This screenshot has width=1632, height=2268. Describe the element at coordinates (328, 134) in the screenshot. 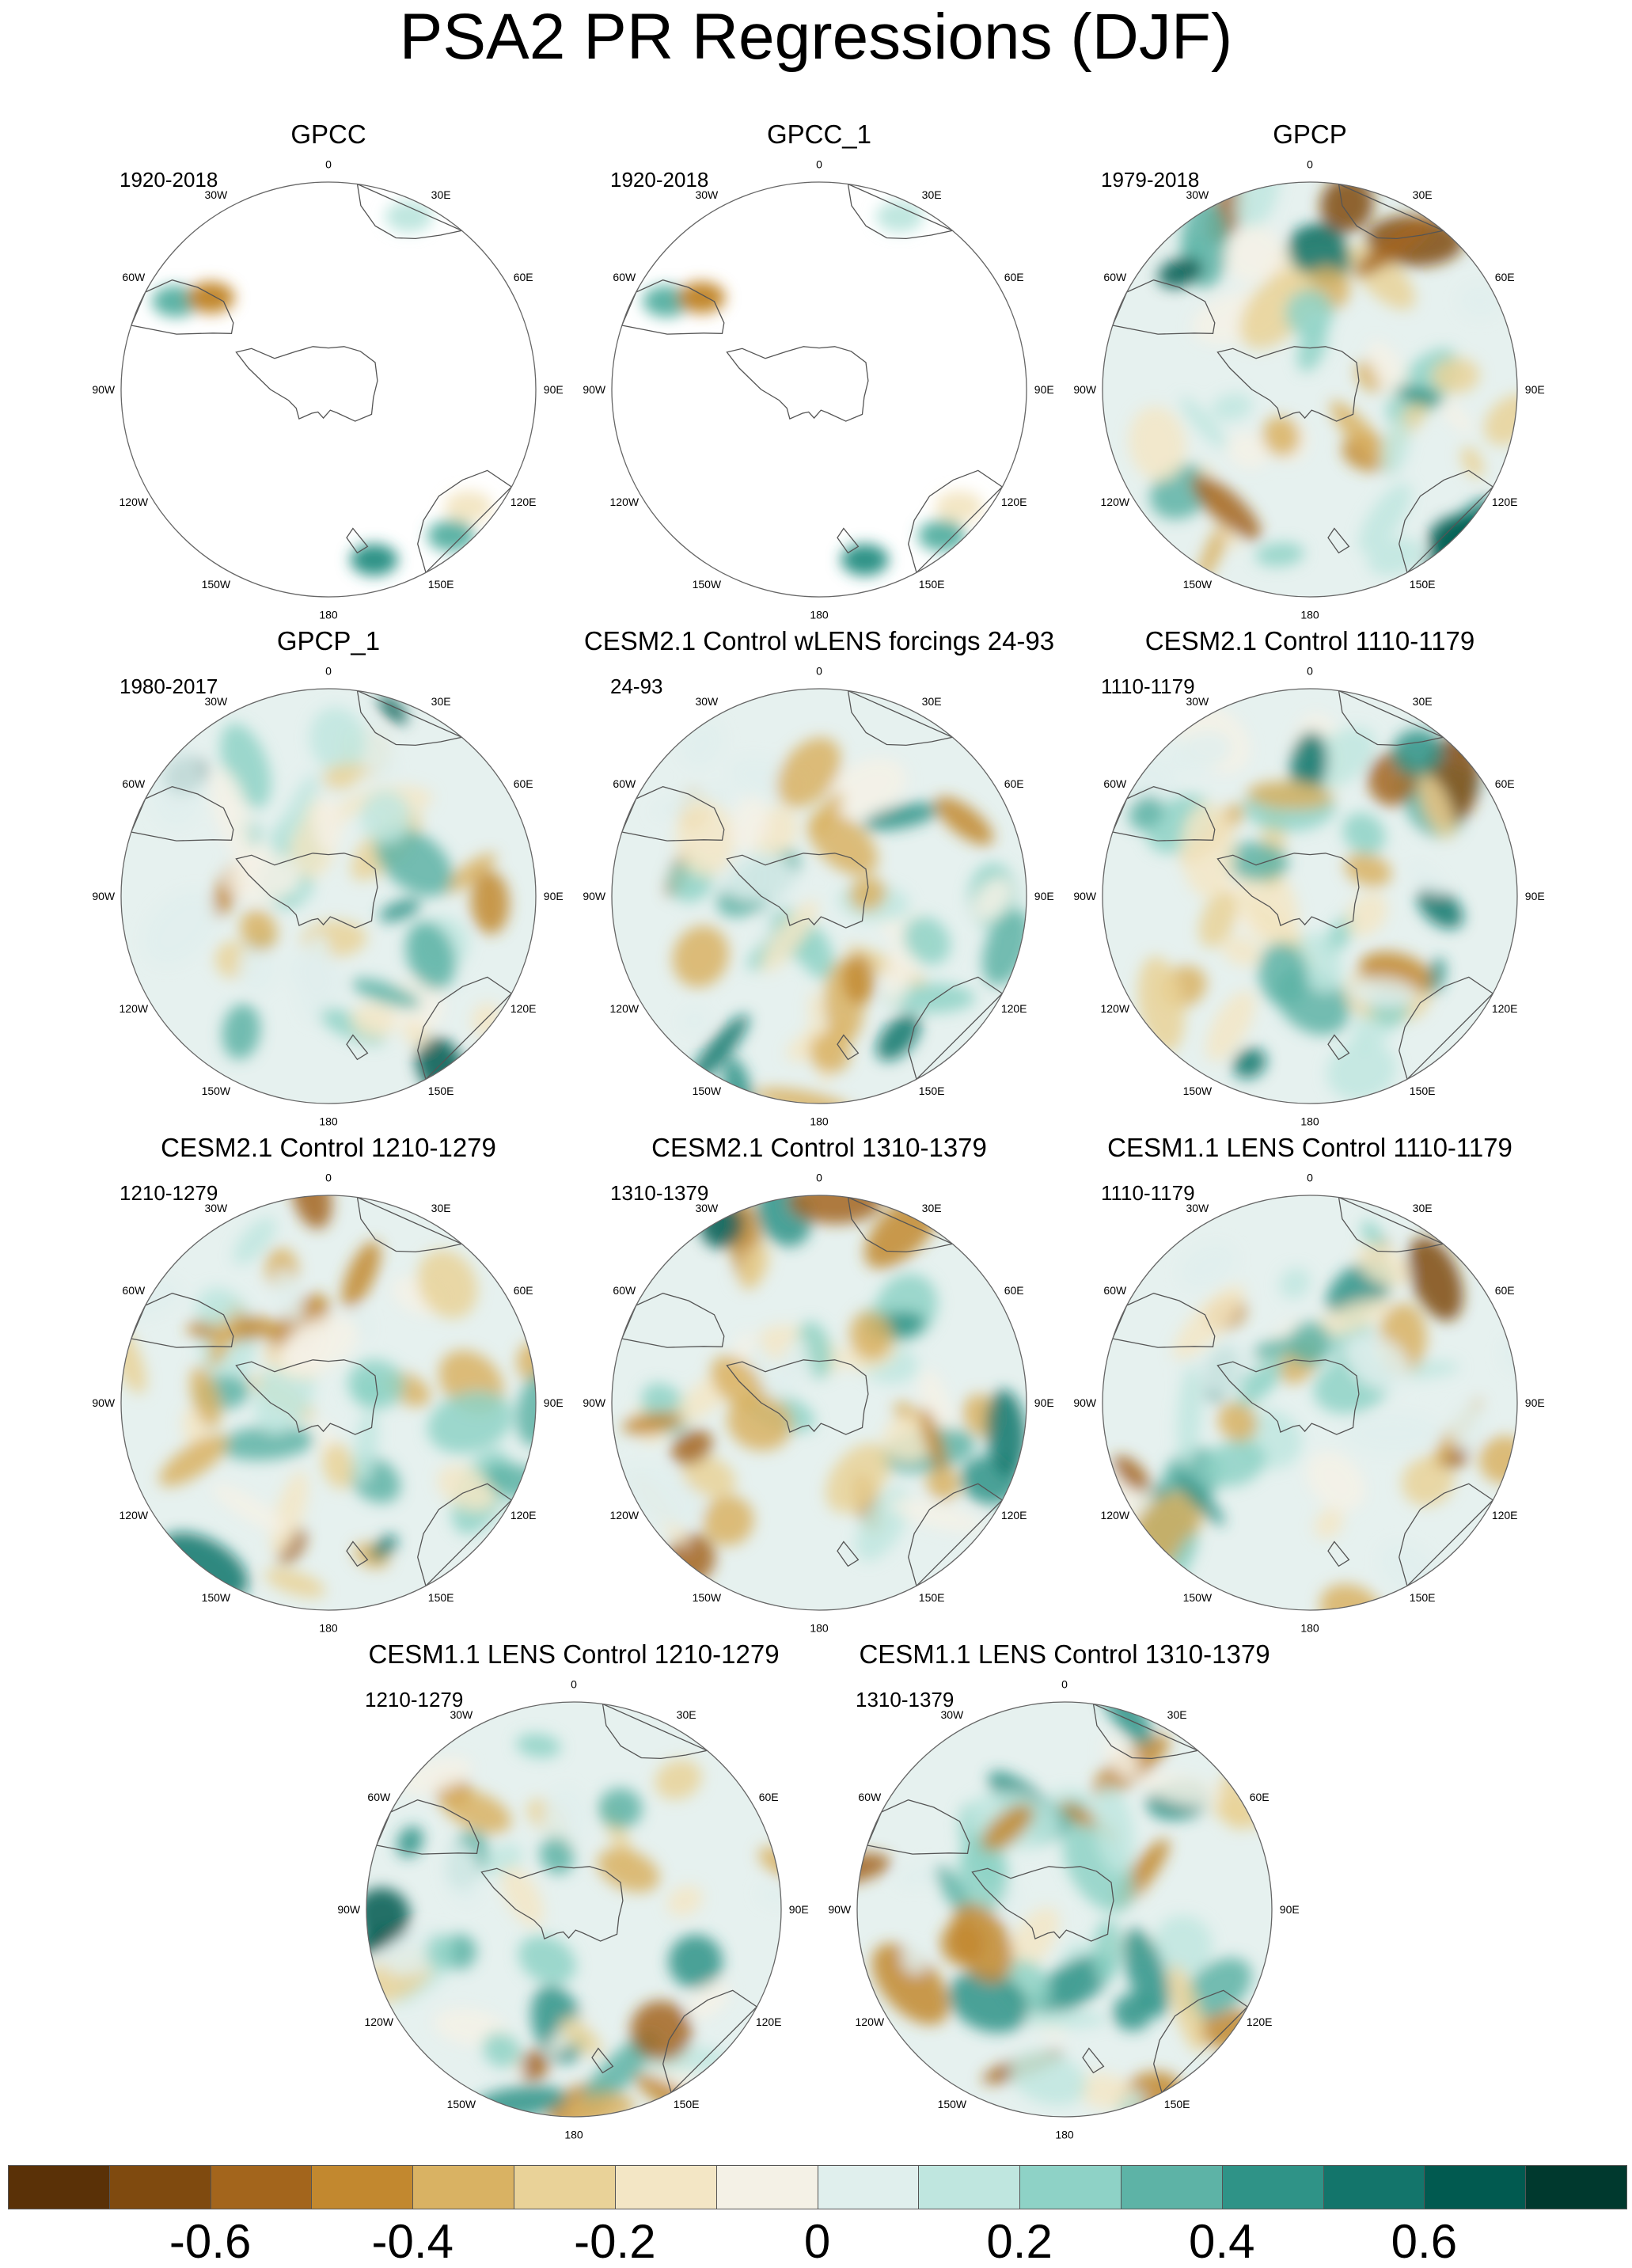

I see `panel-title: GPCC` at that location.